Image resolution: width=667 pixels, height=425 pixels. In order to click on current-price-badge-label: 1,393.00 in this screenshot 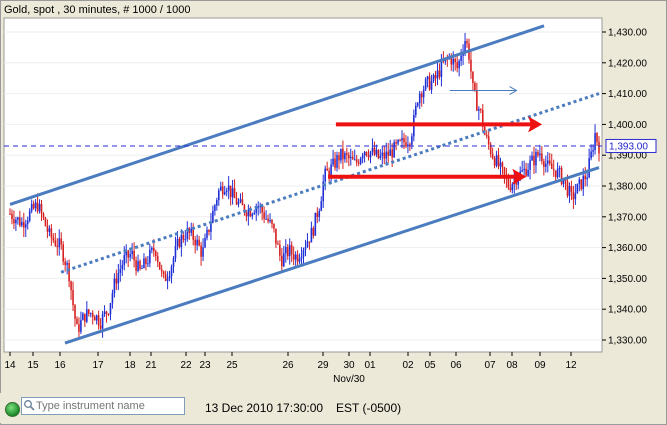, I will do `click(628, 146)`.